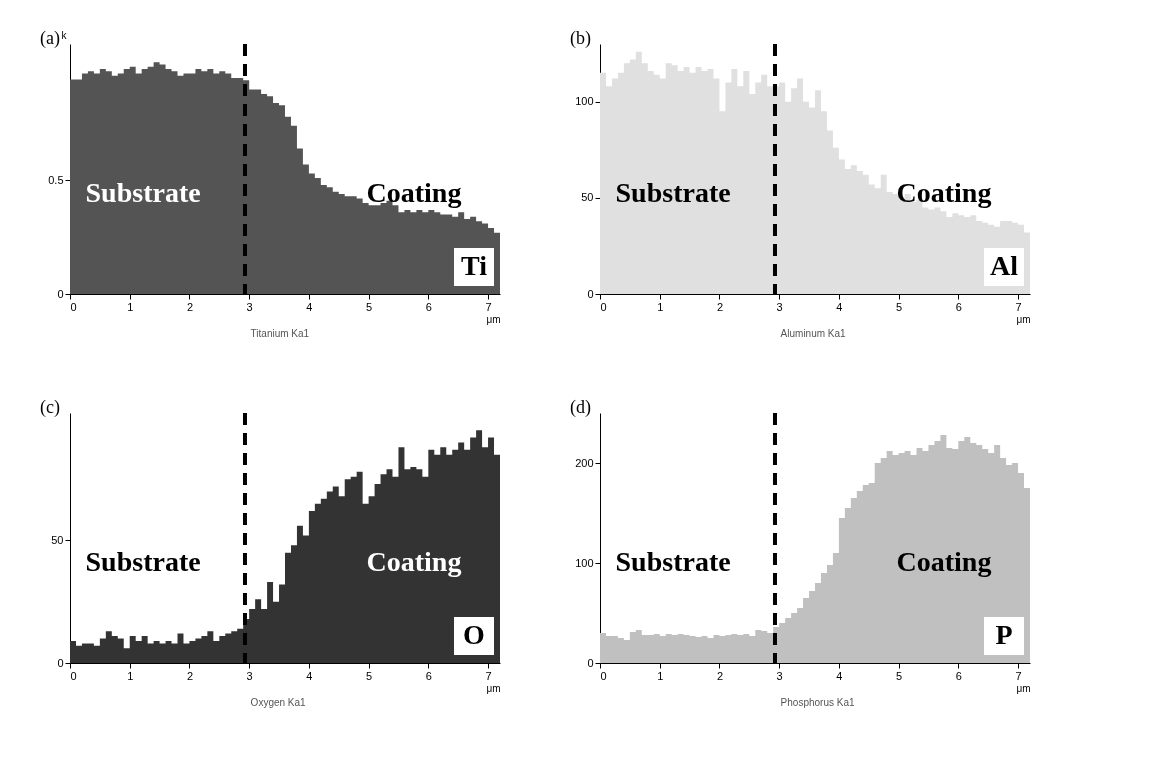 This screenshot has width=1151, height=783. I want to click on y-tick-label: 200, so click(584, 462).